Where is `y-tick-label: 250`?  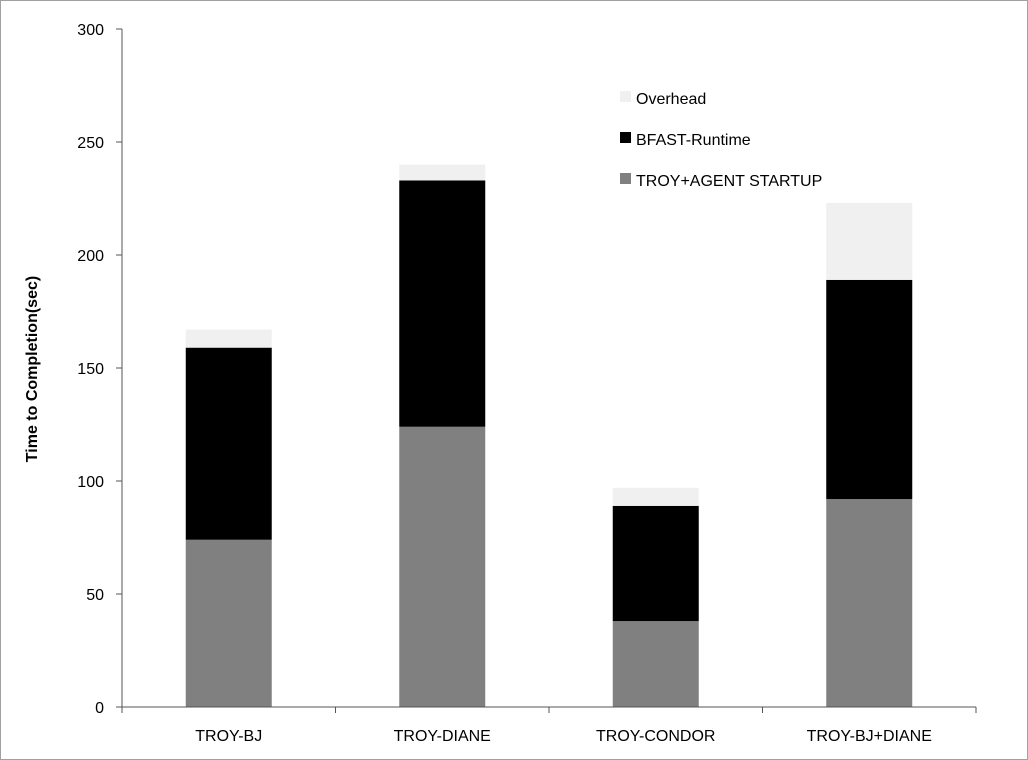 y-tick-label: 250 is located at coordinates (90, 143).